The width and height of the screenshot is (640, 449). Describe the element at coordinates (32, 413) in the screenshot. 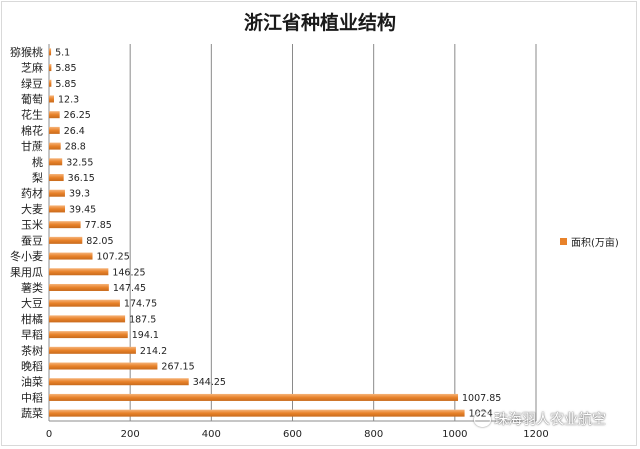

I see `category-label: 蔬菜` at that location.